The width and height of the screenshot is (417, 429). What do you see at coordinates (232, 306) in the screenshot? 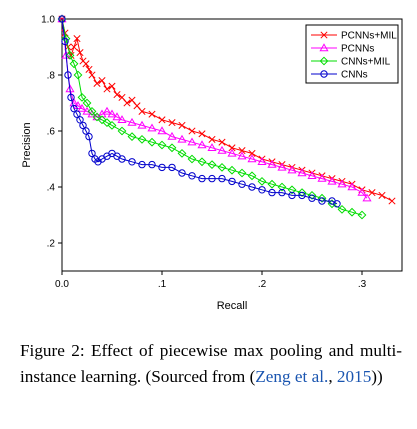
I see `x-axis-title: Recall` at bounding box center [232, 306].